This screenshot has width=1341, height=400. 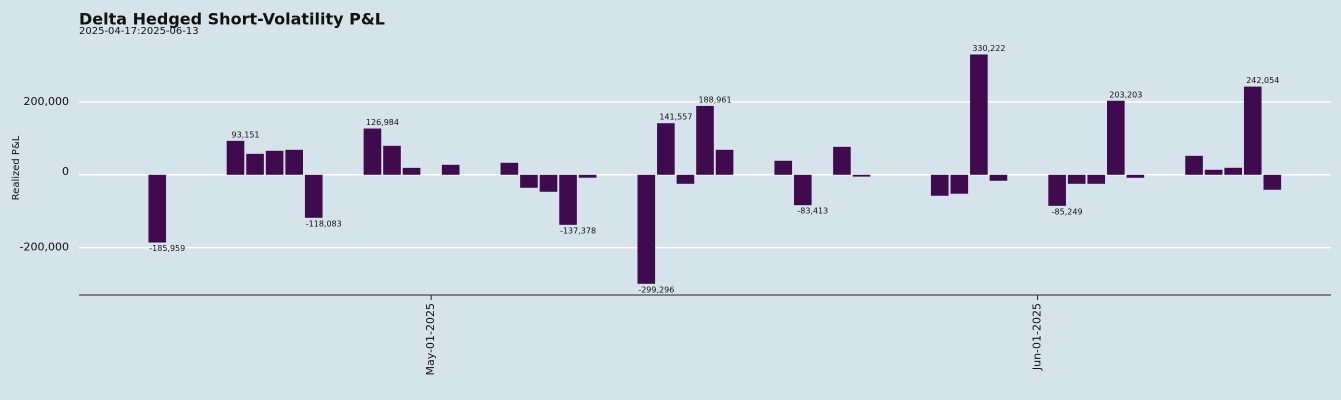 What do you see at coordinates (1262, 80) in the screenshot?
I see `value-label: 242,054` at bounding box center [1262, 80].